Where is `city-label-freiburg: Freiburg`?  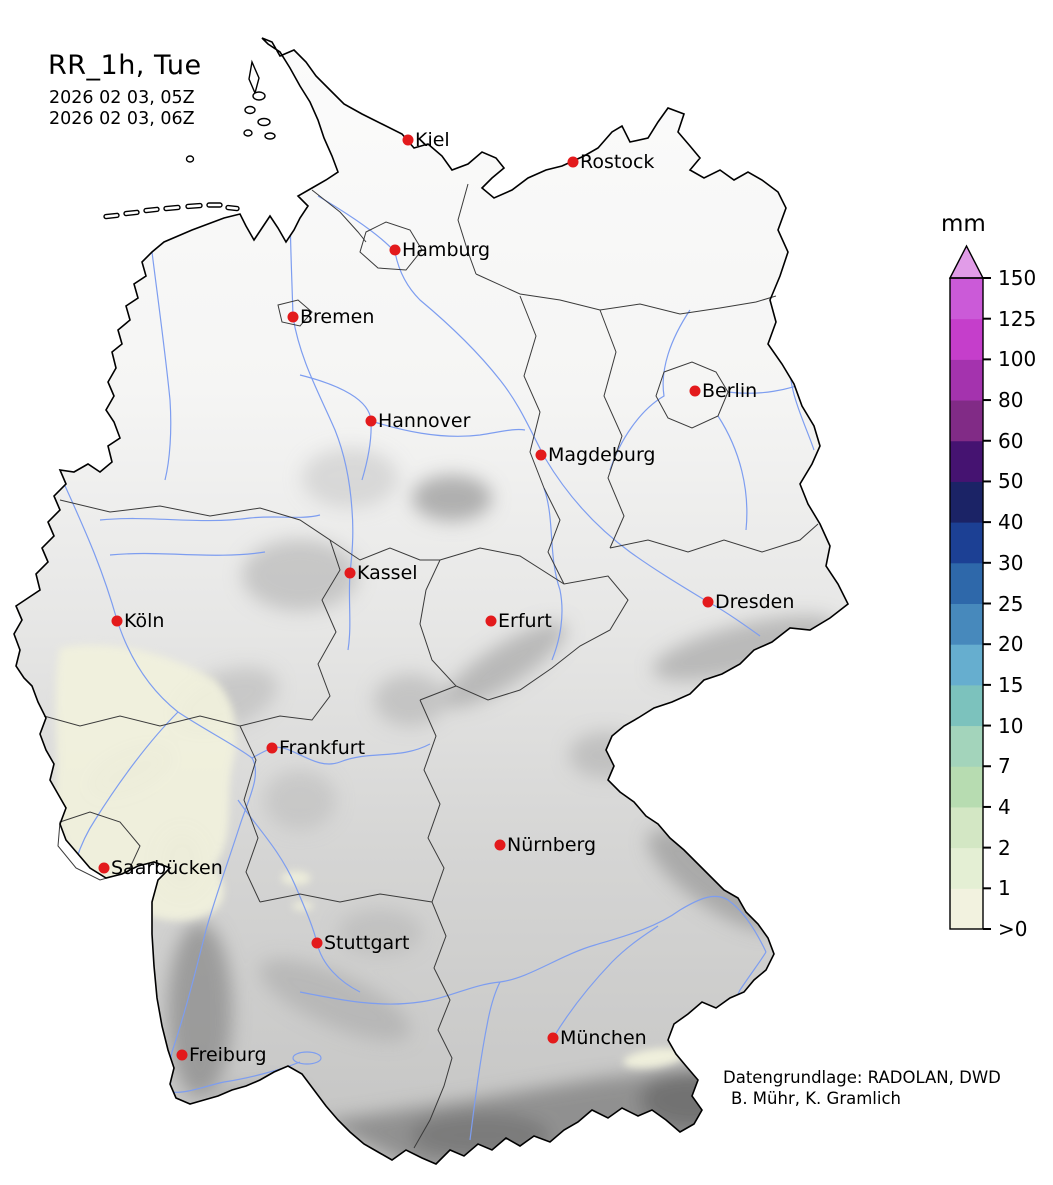 city-label-freiburg: Freiburg is located at coordinates (228, 1055).